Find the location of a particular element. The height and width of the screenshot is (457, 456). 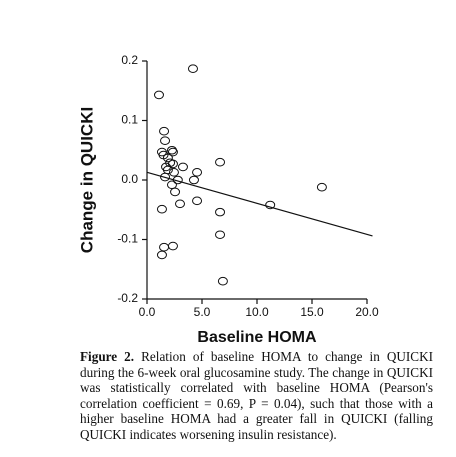

x-tick-label: 5.0 is located at coordinates (202, 312).